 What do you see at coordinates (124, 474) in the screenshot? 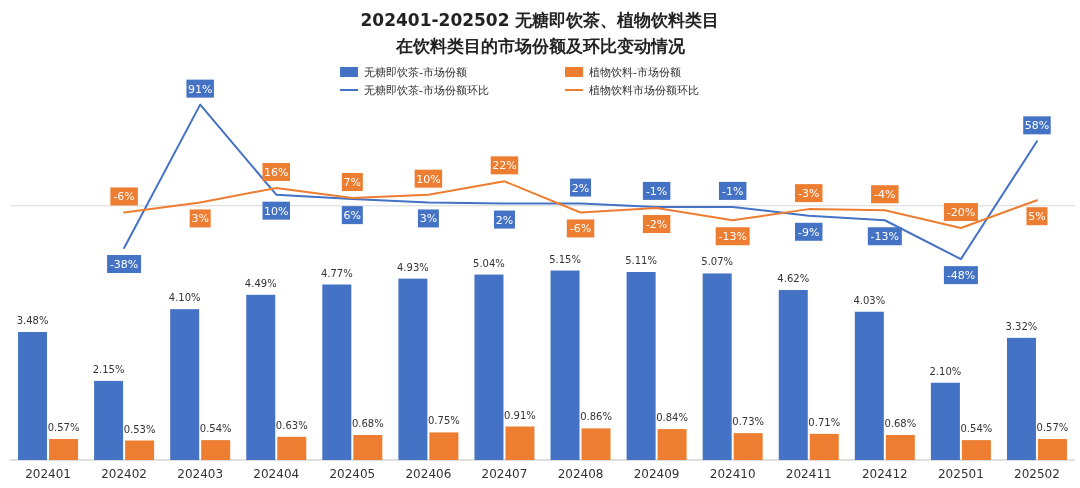
I see `x-tick-label: 202402` at bounding box center [124, 474].